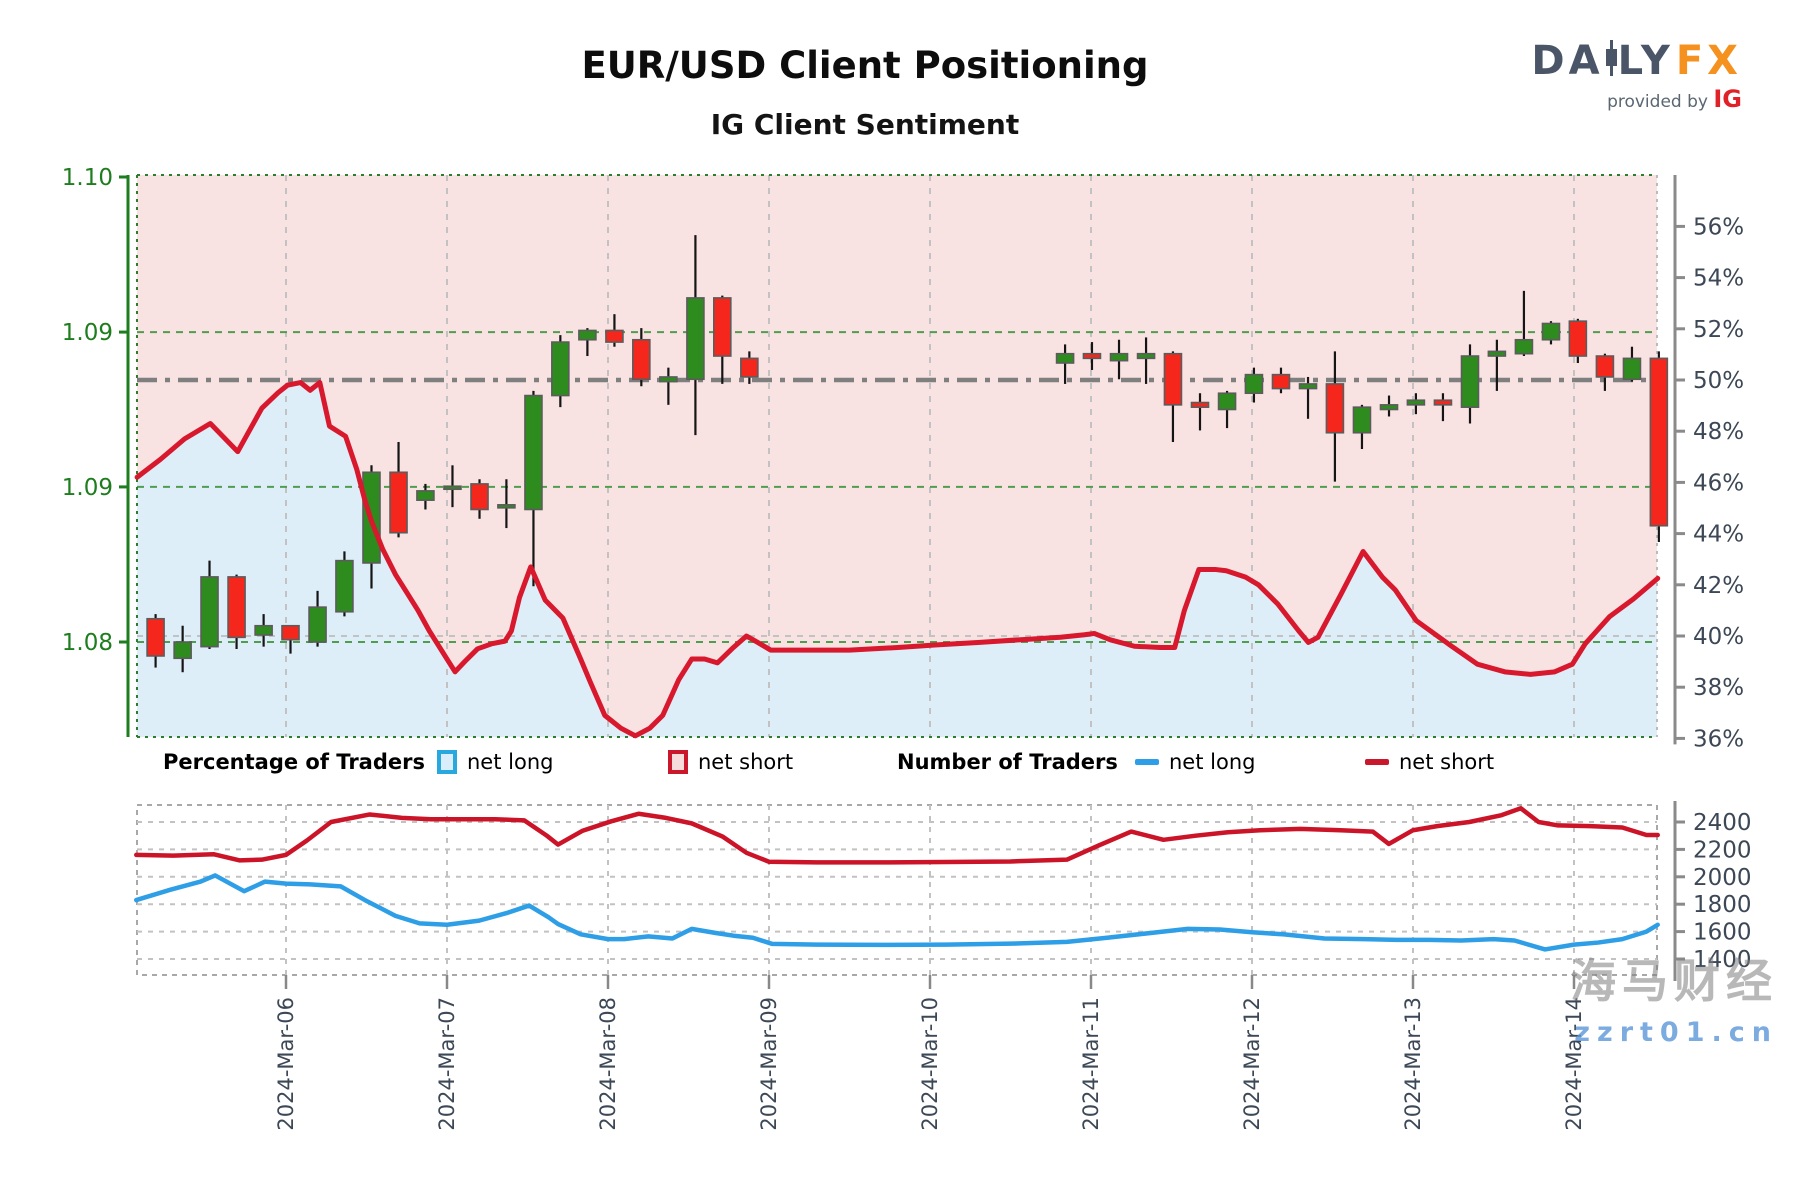 The height and width of the screenshot is (1200, 1800). Describe the element at coordinates (1567, 61) in the screenshot. I see `logo-text-left: DA` at that location.